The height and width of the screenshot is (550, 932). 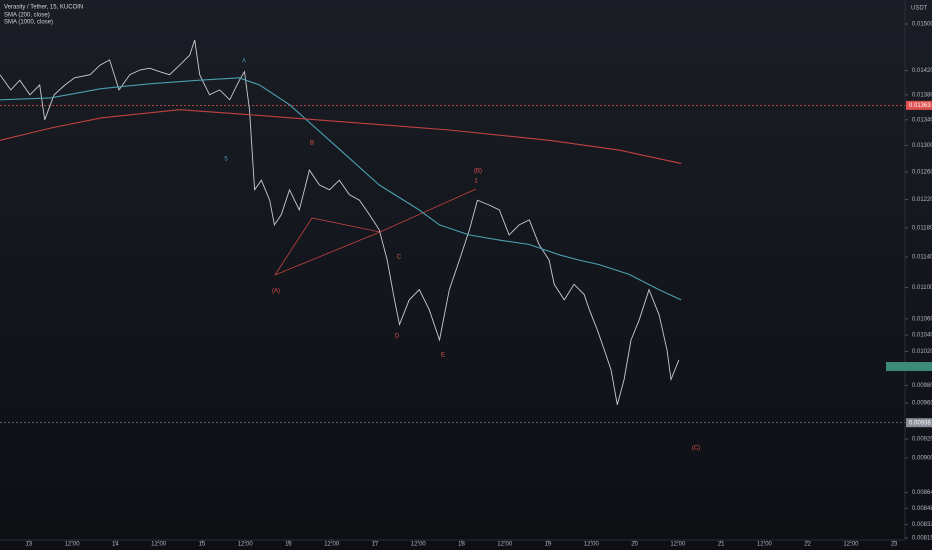 I want to click on y-tick-label: 0.01500, so click(x=922, y=25).